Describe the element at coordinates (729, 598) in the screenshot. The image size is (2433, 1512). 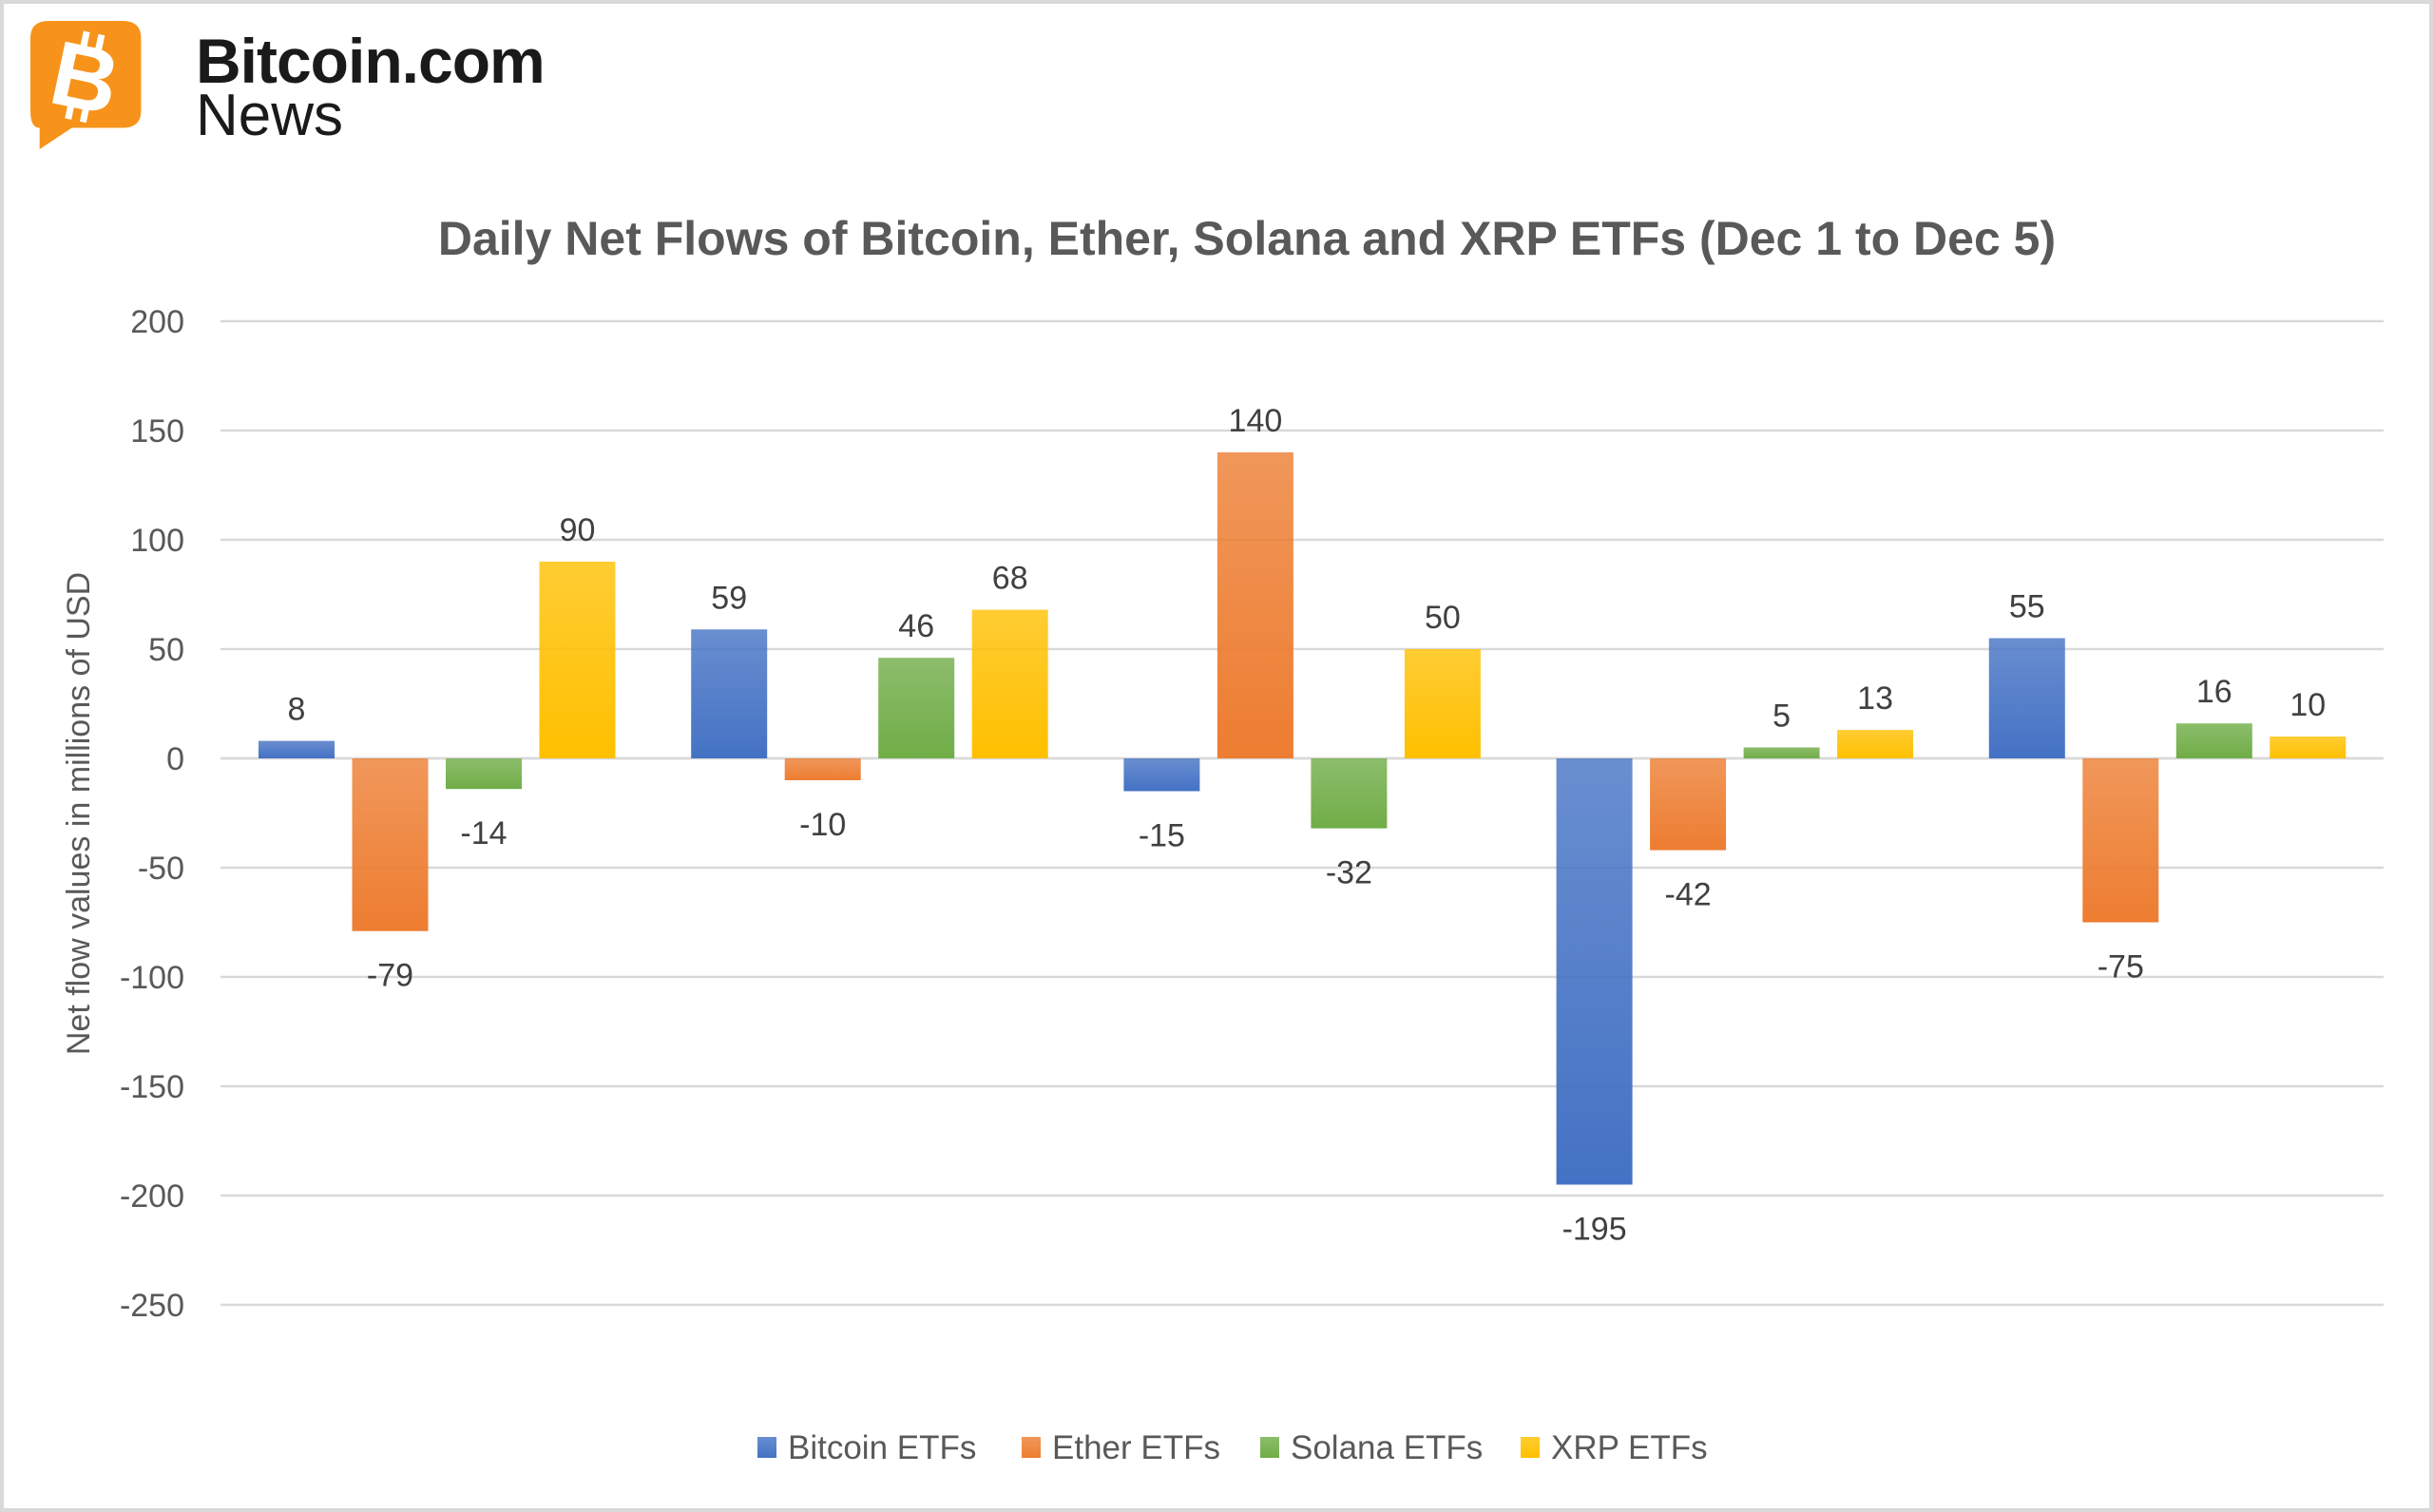
I see `data-label: 59` at that location.